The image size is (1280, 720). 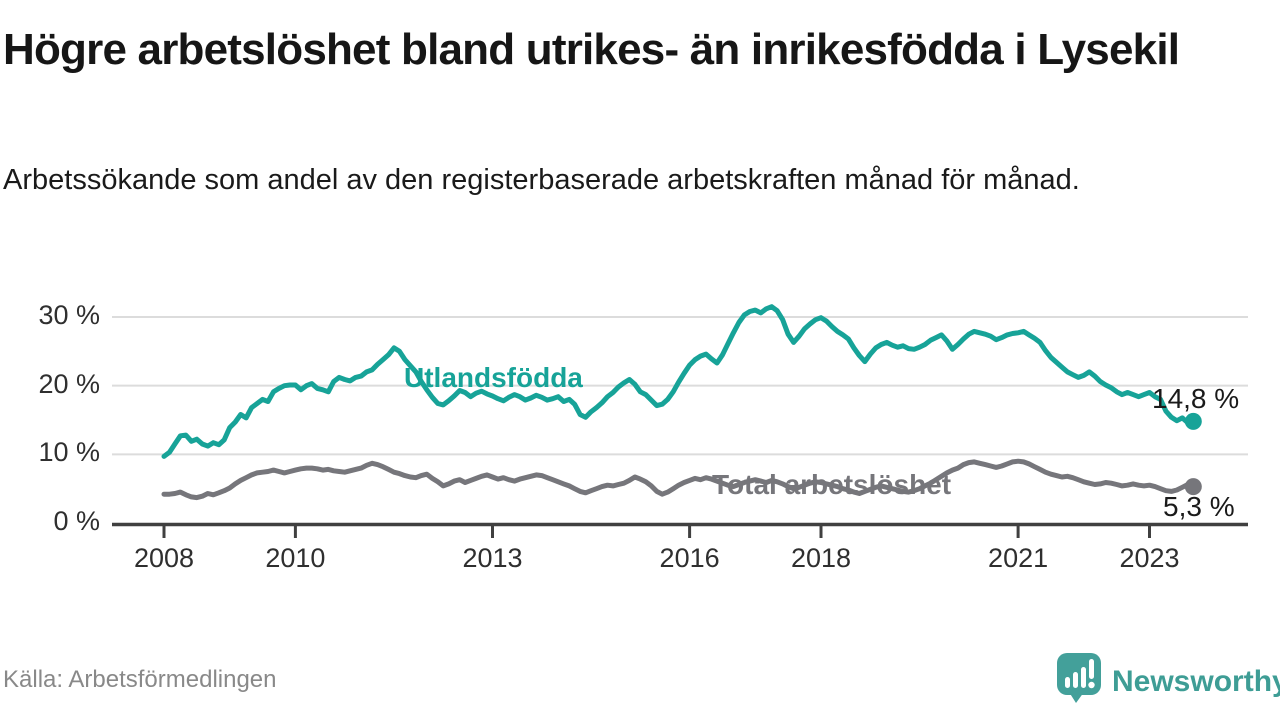 What do you see at coordinates (164, 558) in the screenshot?
I see `x-tick-label: 2008` at bounding box center [164, 558].